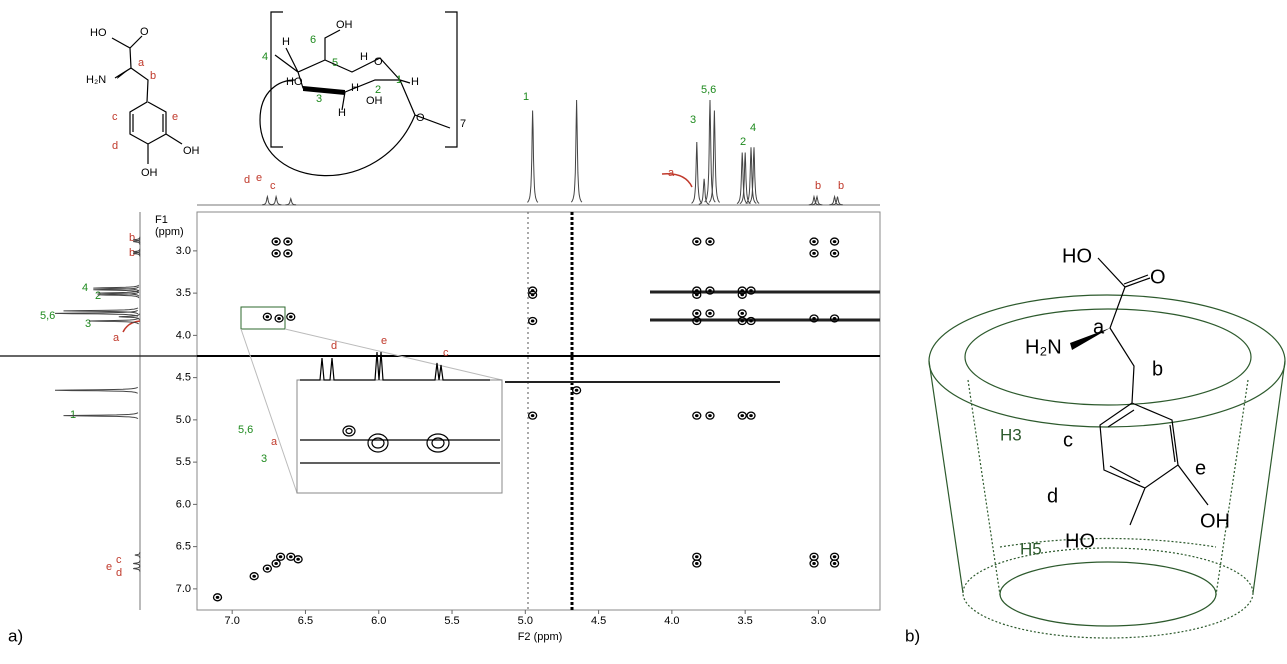  Describe the element at coordinates (525, 621) in the screenshot. I see `x-tick-label: 5.0` at that location.